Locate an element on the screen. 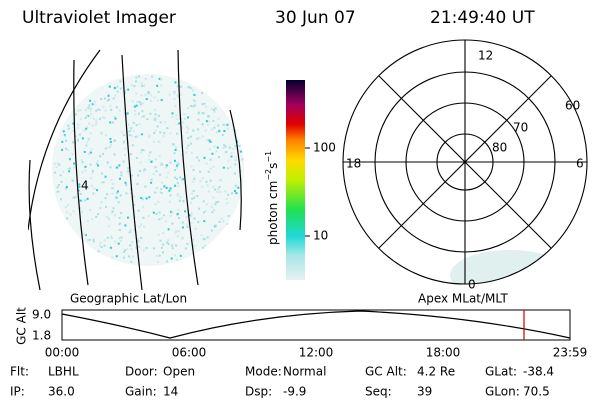  geo-caption: Geographic Lat/Lon is located at coordinates (128, 299).